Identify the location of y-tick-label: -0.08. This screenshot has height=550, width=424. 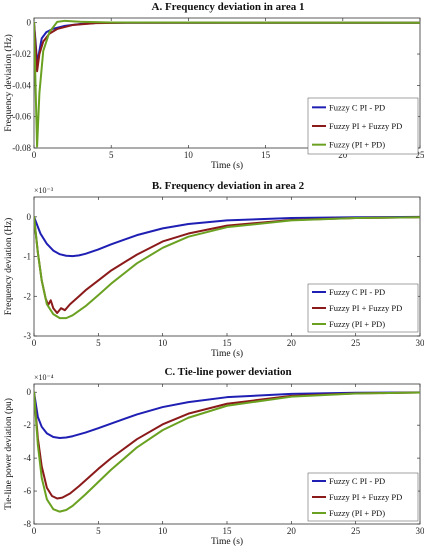
(21, 148).